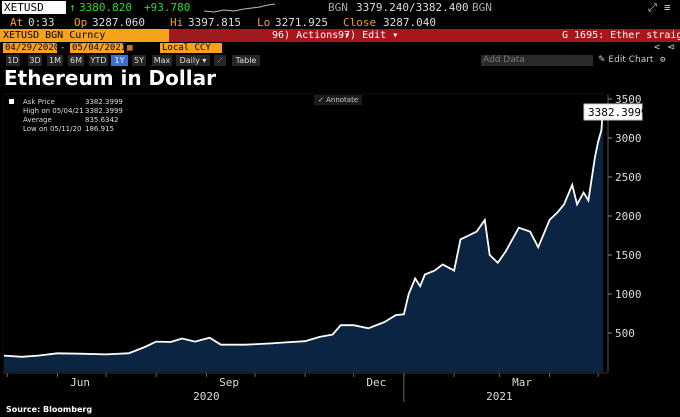  I want to click on last-value-label: 3382.3999, so click(618, 112).